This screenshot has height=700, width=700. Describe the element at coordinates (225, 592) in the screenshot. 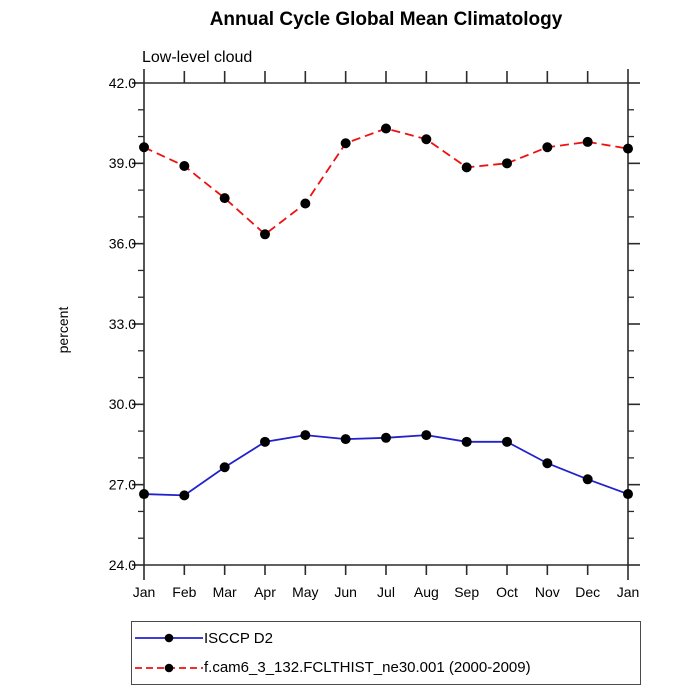

I see `x-tick-label: Mar` at that location.